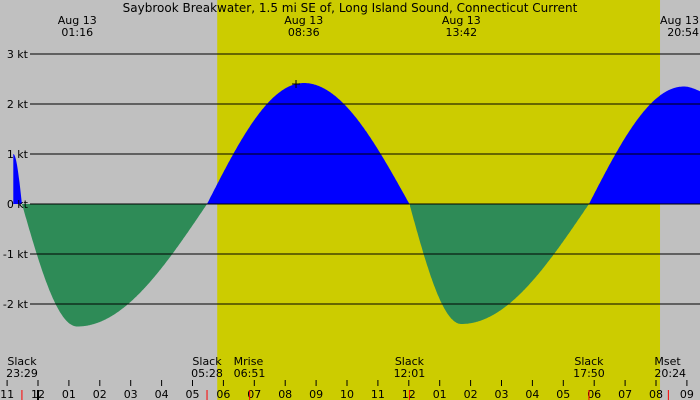  I want to click on max-flood-marker, so click(296, 84).